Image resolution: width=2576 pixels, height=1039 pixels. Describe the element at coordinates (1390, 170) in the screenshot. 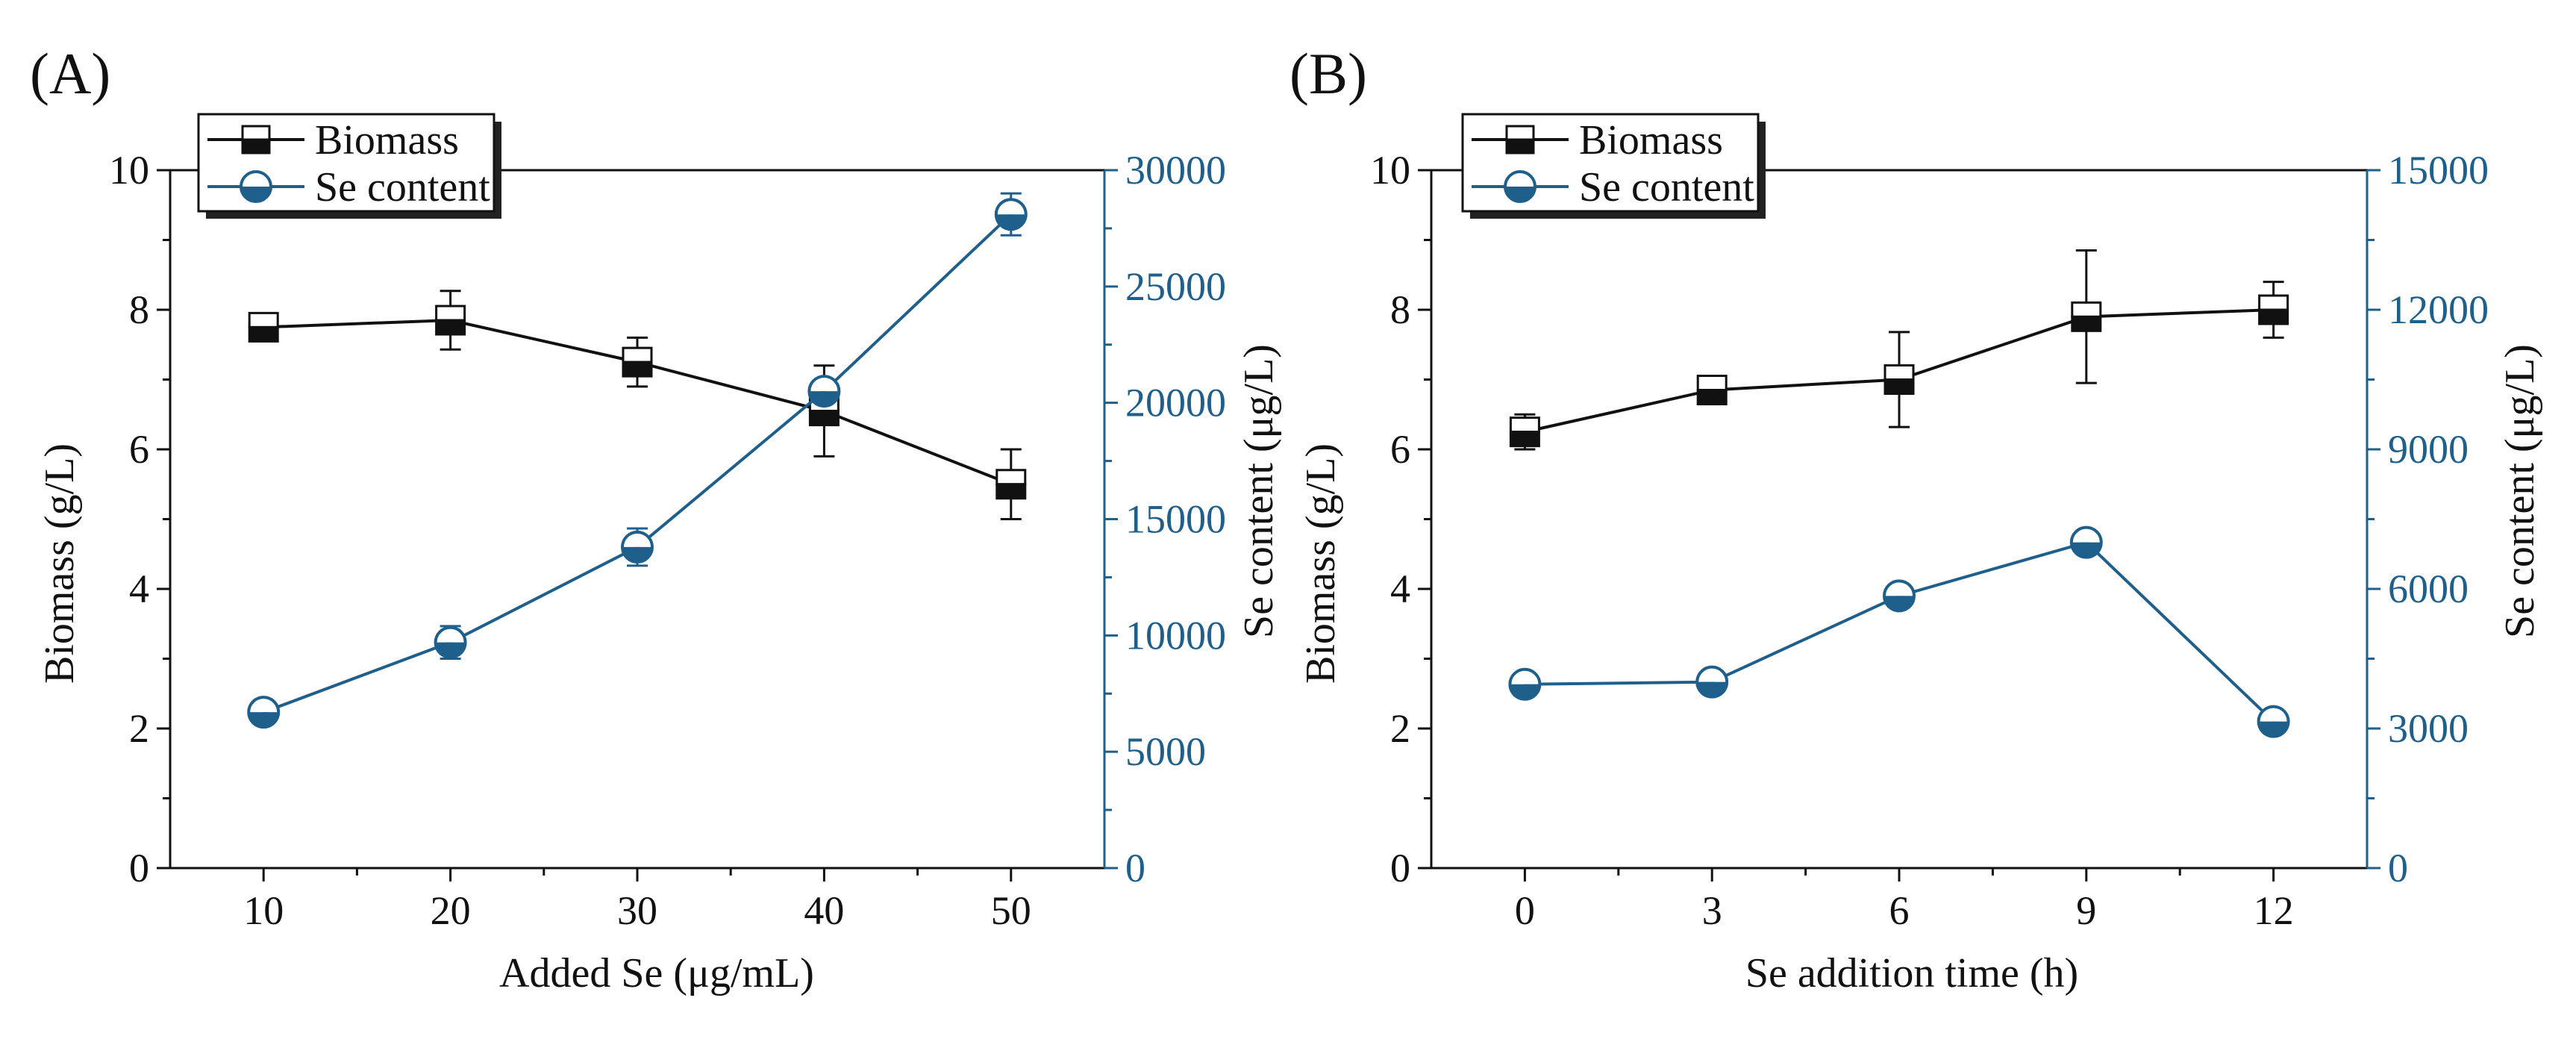

I see `panel-b-left-tick-label: 10` at that location.